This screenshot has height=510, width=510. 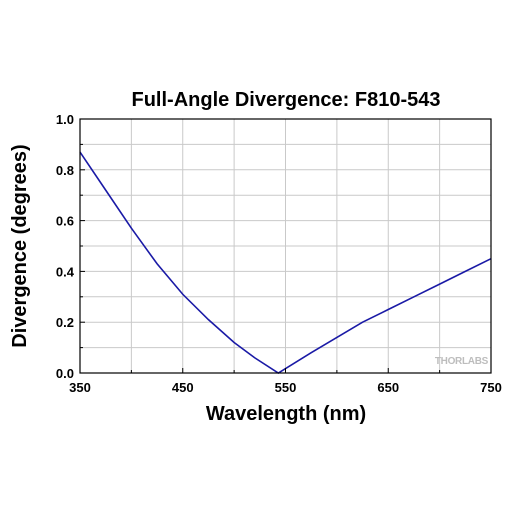 I want to click on x-tick-label: 350, so click(x=80, y=387).